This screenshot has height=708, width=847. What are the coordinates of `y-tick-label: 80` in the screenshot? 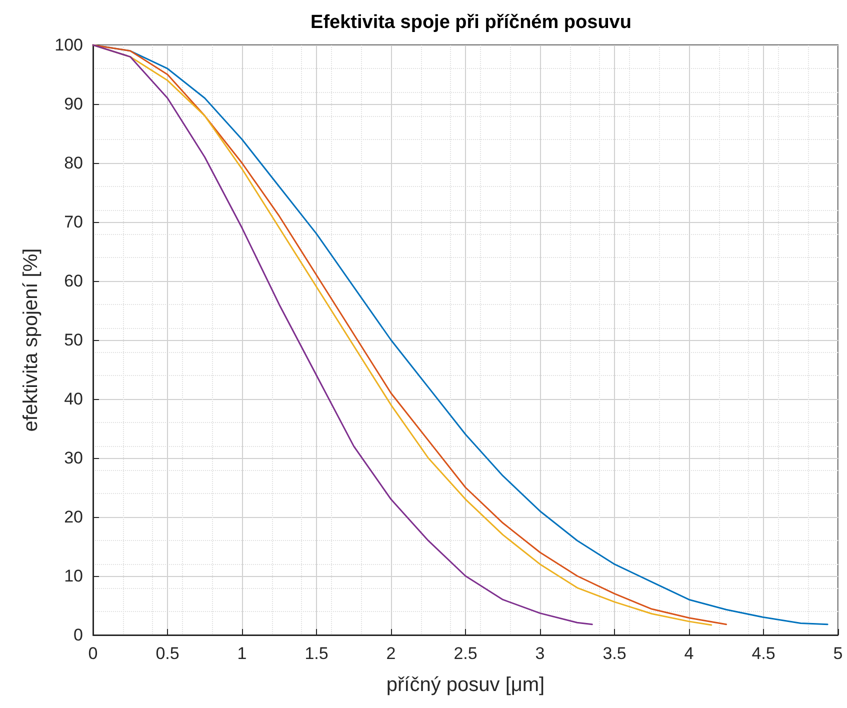 It's located at (73, 163).